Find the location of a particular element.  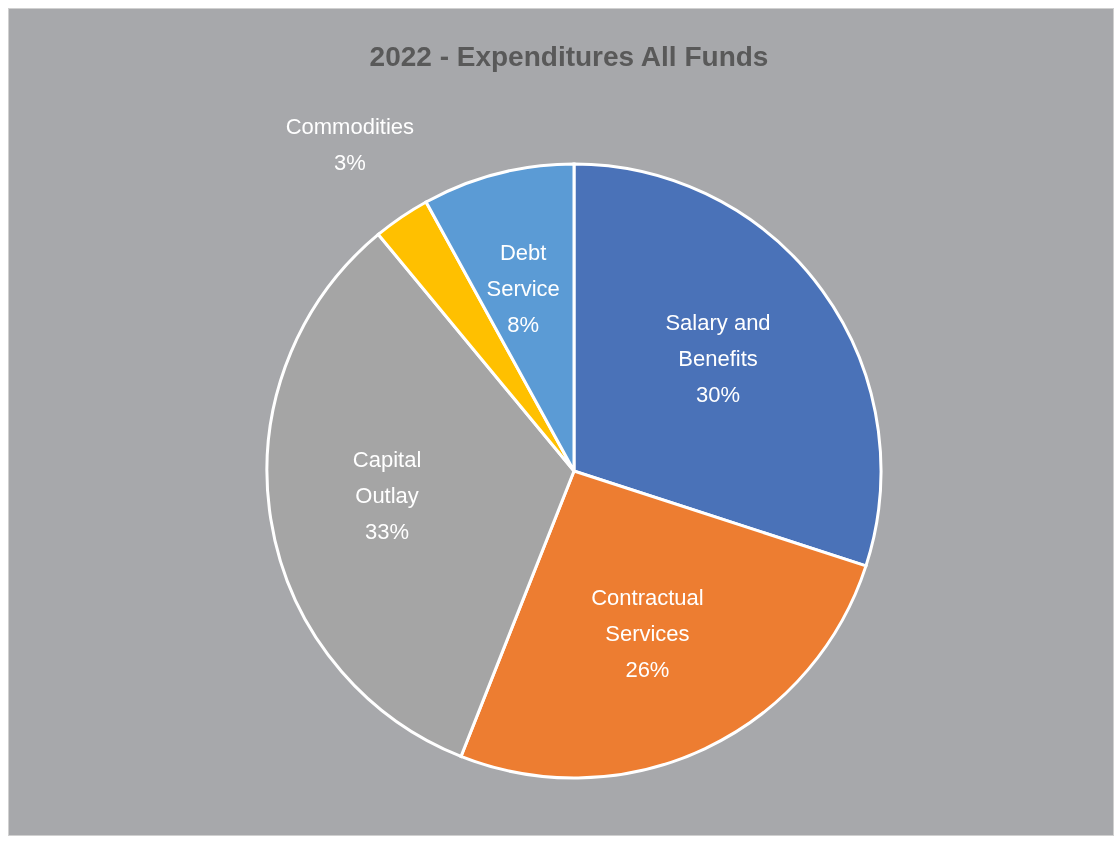

data-label: 33% is located at coordinates (387, 531).